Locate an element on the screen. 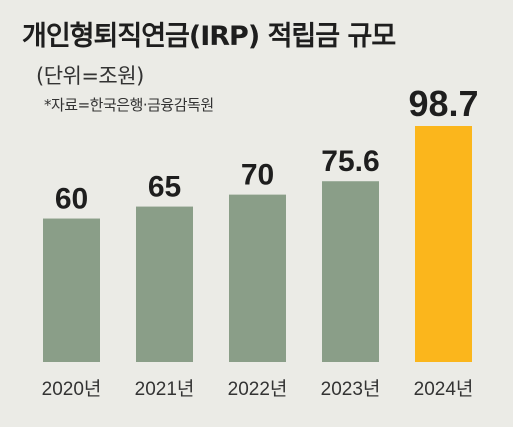 This screenshot has height=427, width=513. bar-2024년 is located at coordinates (443, 244).